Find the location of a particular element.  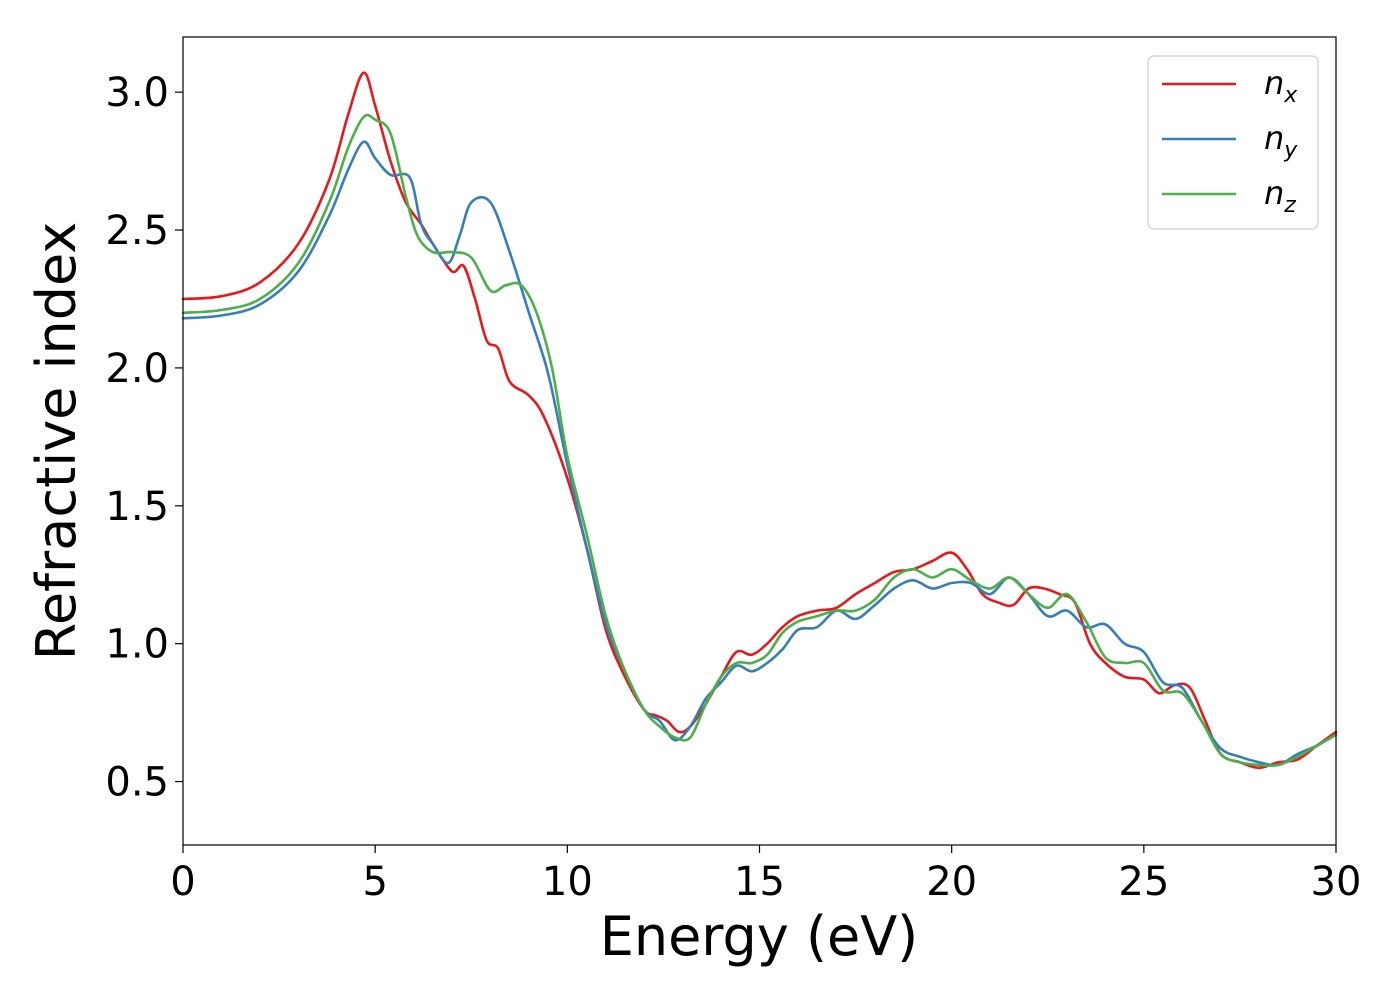

legend-label-nz: nz is located at coordinates (1280, 196).